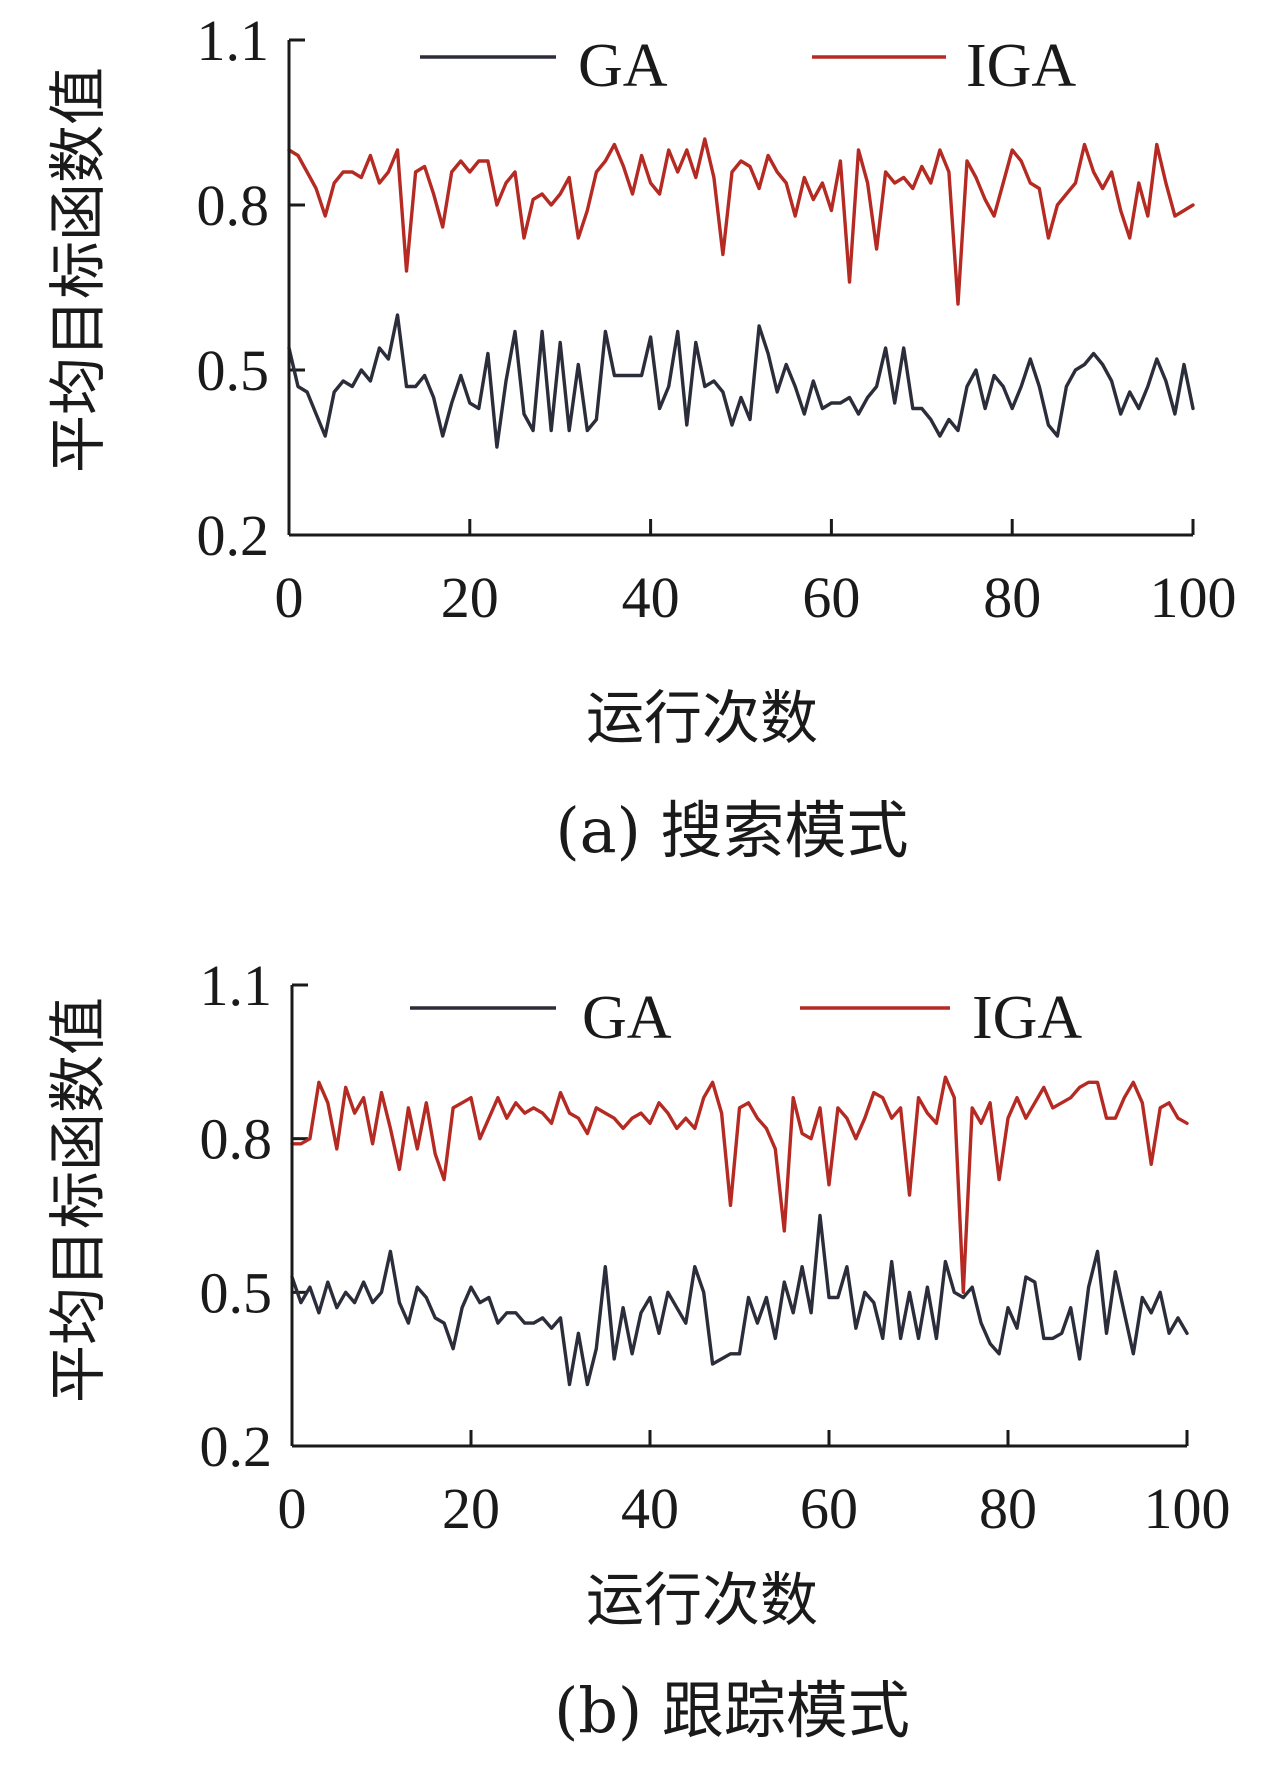 This screenshot has width=1267, height=1774. Describe the element at coordinates (829, 1508) in the screenshot. I see `panel-b-x-tick-label: 60` at that location.